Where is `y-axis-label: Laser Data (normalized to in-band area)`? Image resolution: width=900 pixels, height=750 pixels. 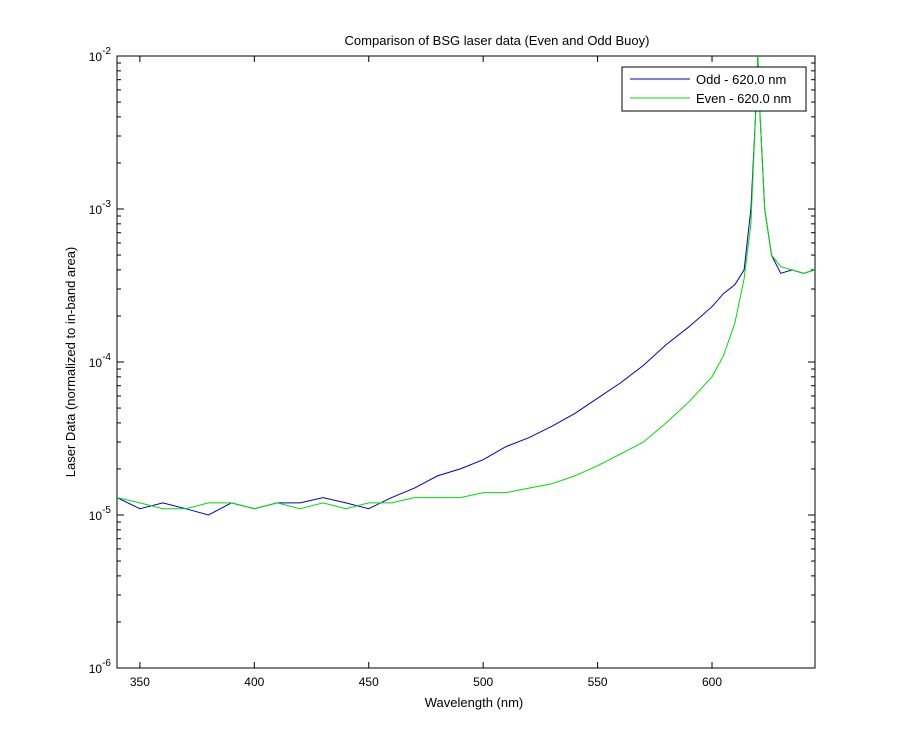 y-axis-label: Laser Data (normalized to in-band area) is located at coordinates (70, 362).